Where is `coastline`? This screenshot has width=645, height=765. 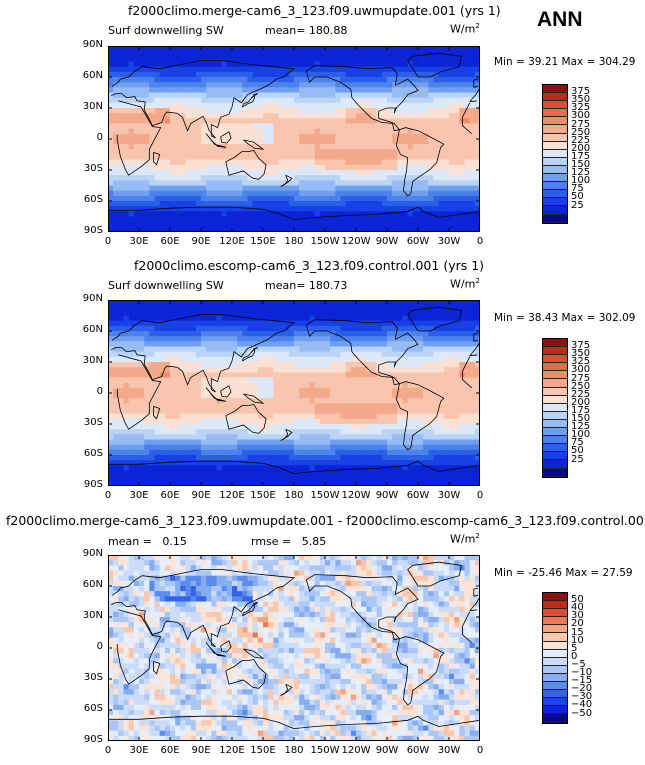
coastline is located at coordinates (294, 213).